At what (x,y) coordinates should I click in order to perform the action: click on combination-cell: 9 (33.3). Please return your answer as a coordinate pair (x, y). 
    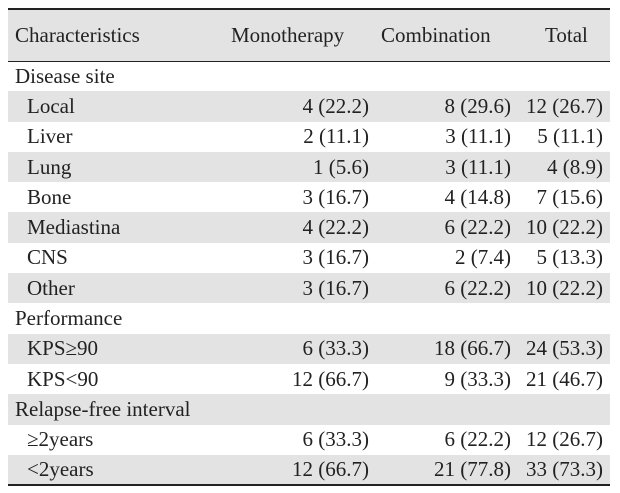
    Looking at the image, I should click on (478, 378).